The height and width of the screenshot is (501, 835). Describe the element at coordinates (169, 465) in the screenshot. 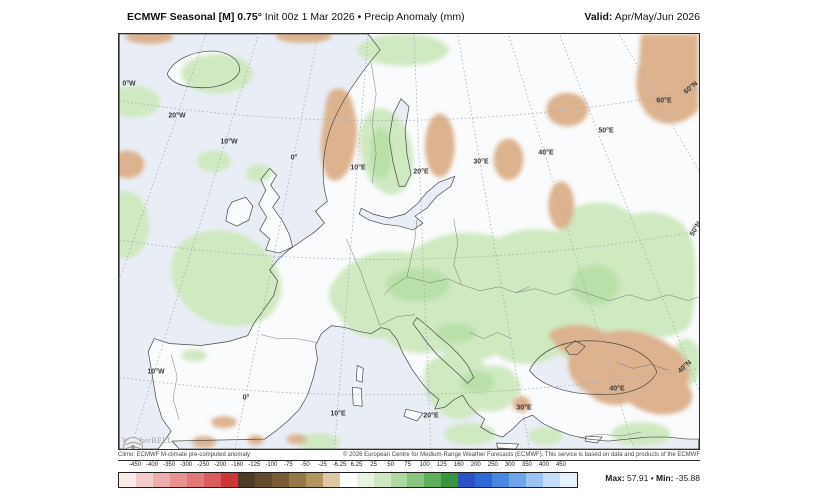

I see `colorbar-tick-label: -350` at that location.